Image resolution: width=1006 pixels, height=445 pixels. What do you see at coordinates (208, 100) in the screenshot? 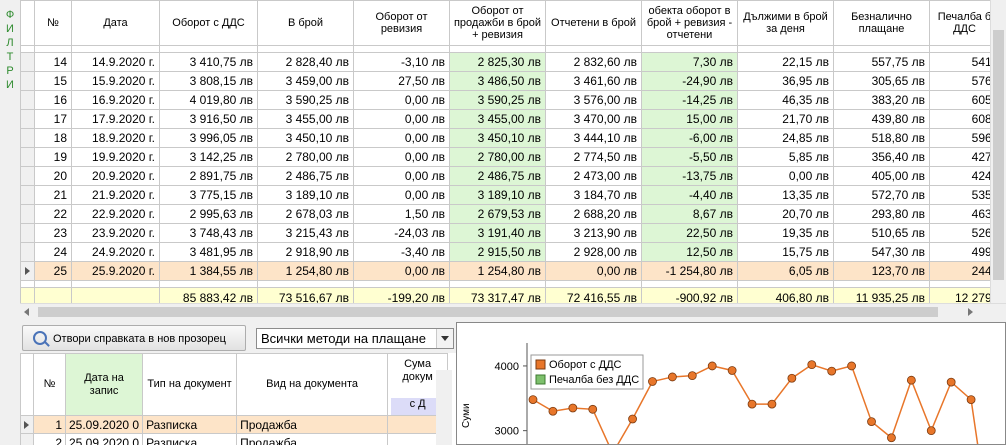
I see `table-cell: 4 019,80 лв` at bounding box center [208, 100].